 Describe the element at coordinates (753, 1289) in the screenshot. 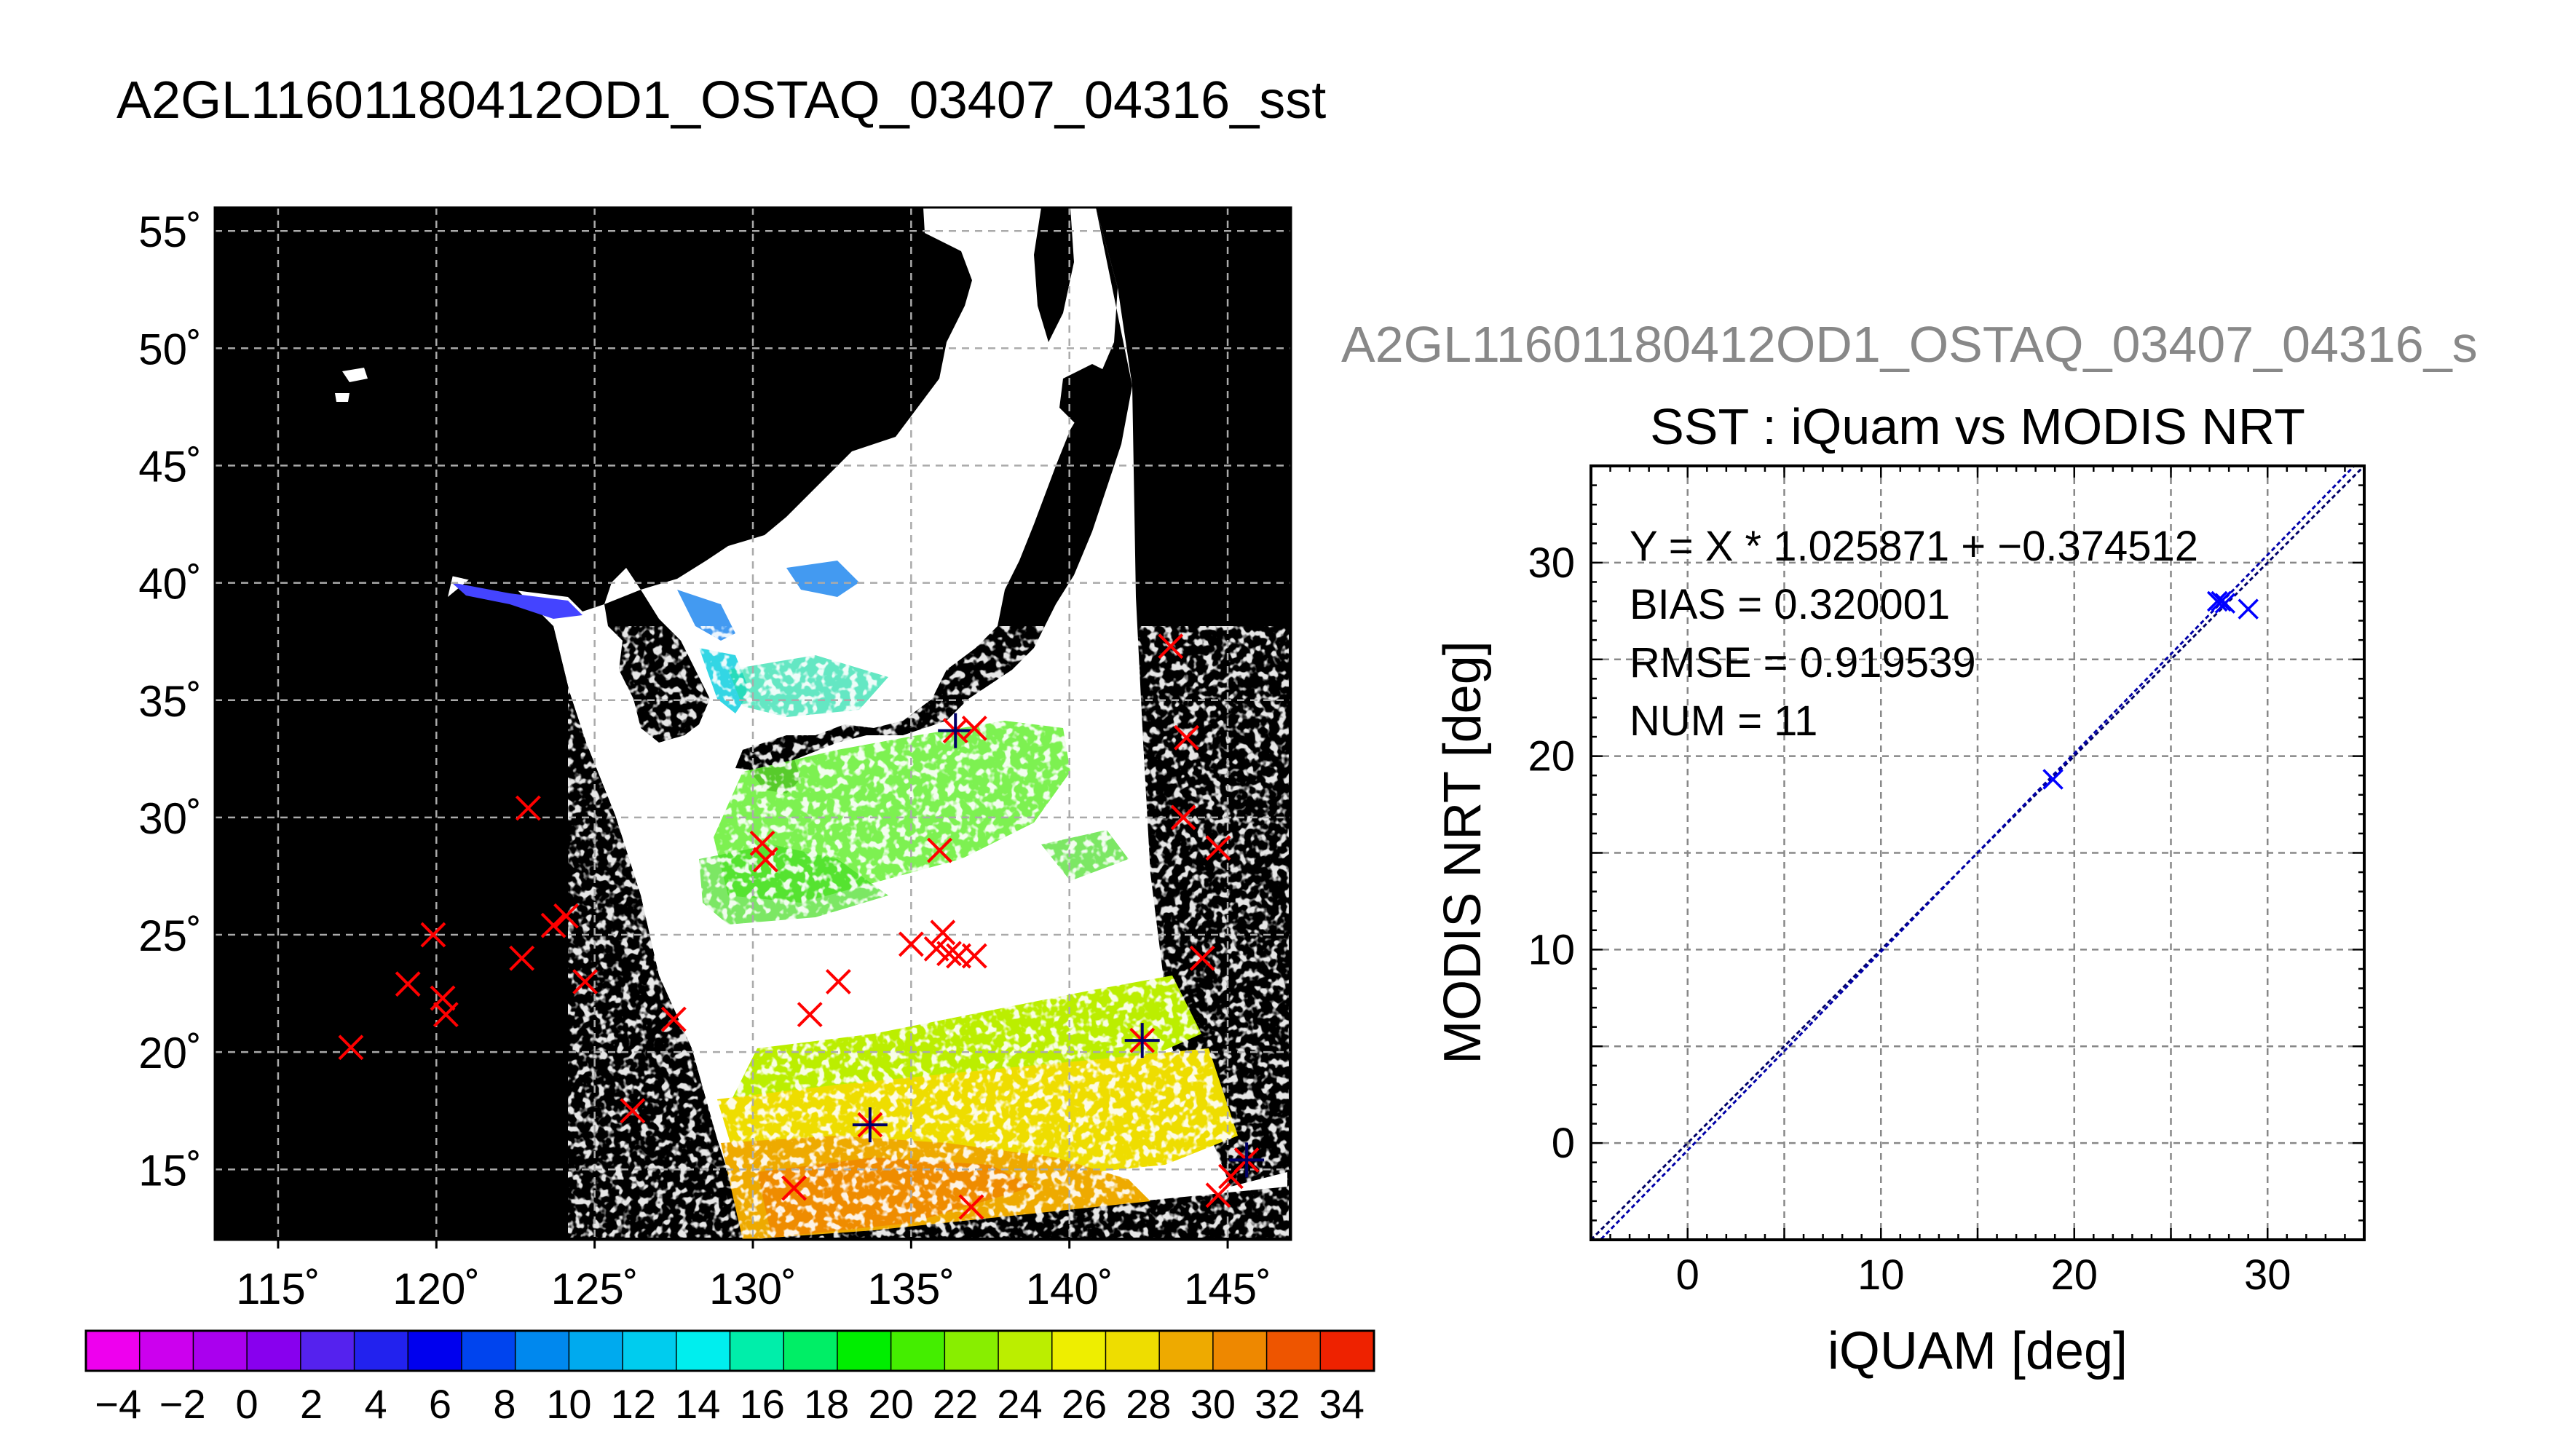

I see `map-lon-tick-label: 130˚` at that location.